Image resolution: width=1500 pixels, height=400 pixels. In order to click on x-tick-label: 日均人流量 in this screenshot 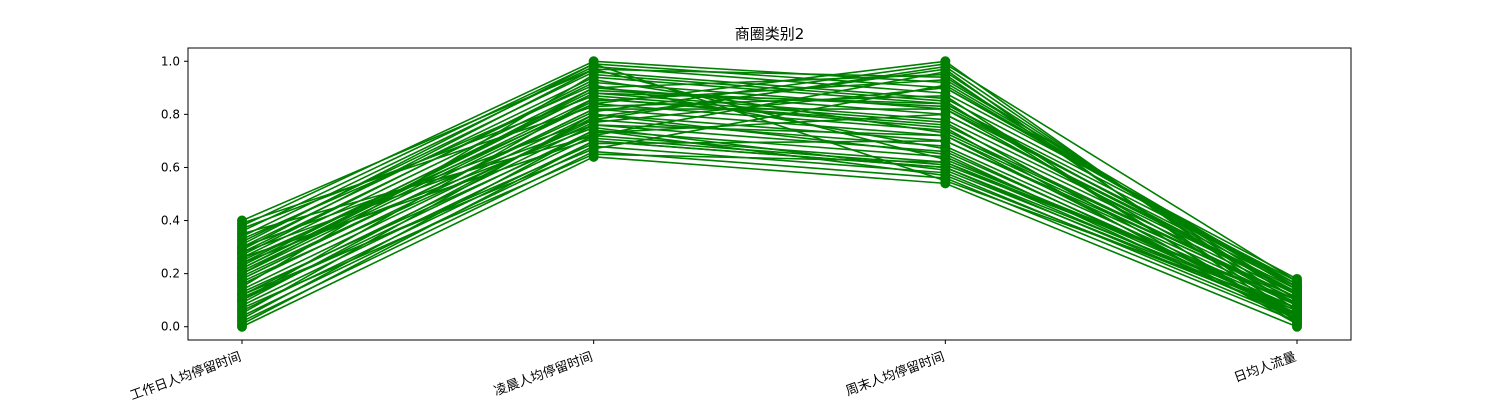, I will do `click(1265, 368)`.